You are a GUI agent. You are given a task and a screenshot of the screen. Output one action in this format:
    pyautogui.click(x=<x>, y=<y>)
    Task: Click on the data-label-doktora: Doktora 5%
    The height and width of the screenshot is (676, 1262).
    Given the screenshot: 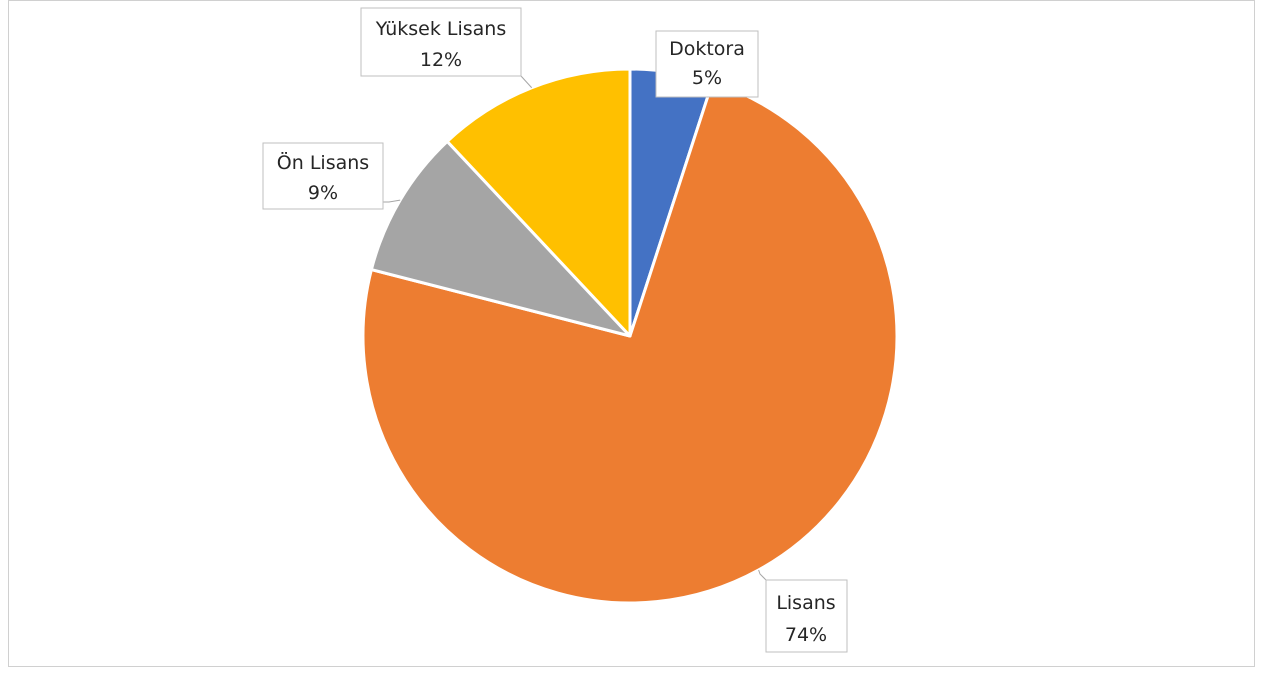 What is the action you would take?
    pyautogui.click(x=707, y=64)
    